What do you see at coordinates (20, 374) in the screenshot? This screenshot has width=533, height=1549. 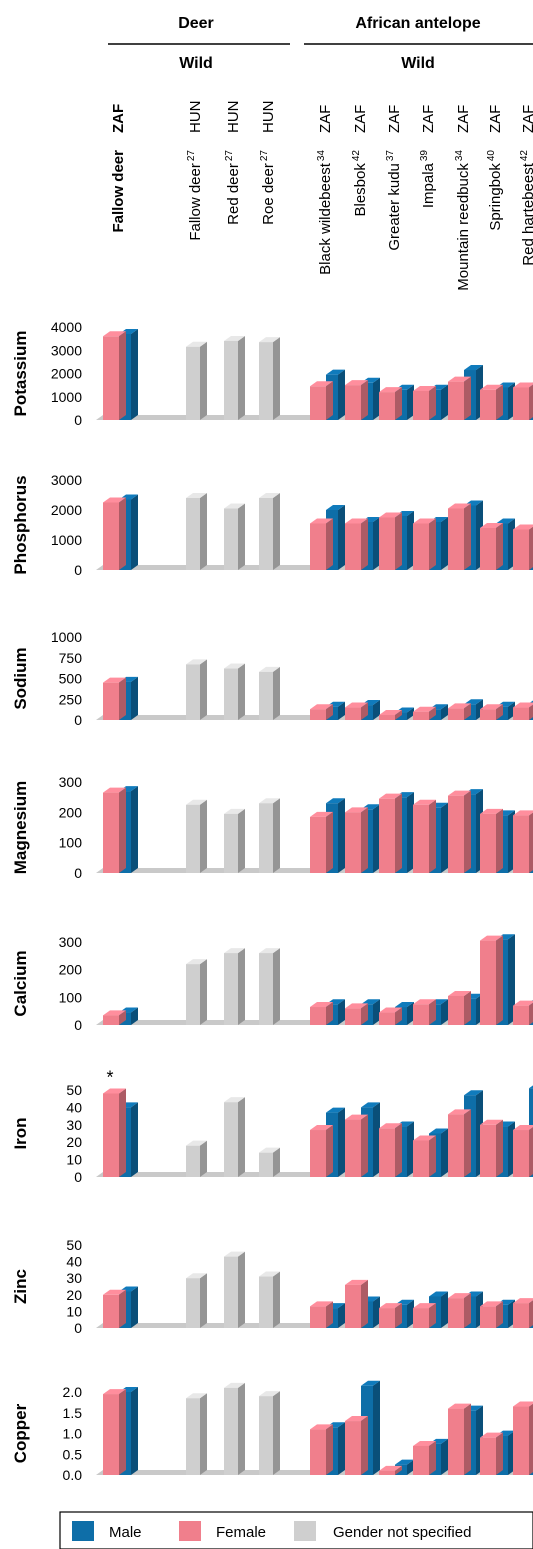 I see `panel-label-potassium: Potassium` at bounding box center [20, 374].